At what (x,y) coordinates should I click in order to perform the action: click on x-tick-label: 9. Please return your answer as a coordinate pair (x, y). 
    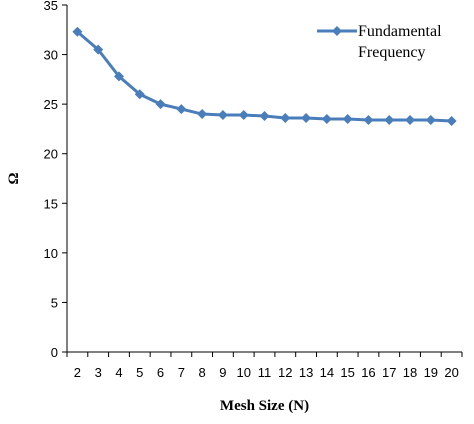
    Looking at the image, I should click on (222, 372).